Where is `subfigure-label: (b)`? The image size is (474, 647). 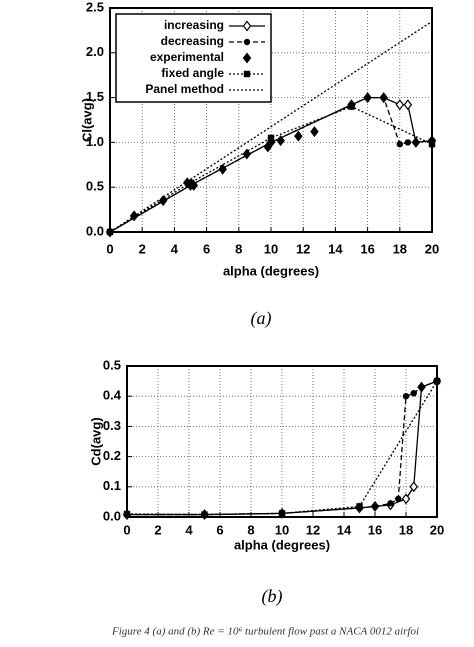 subfigure-label: (b) is located at coordinates (272, 596).